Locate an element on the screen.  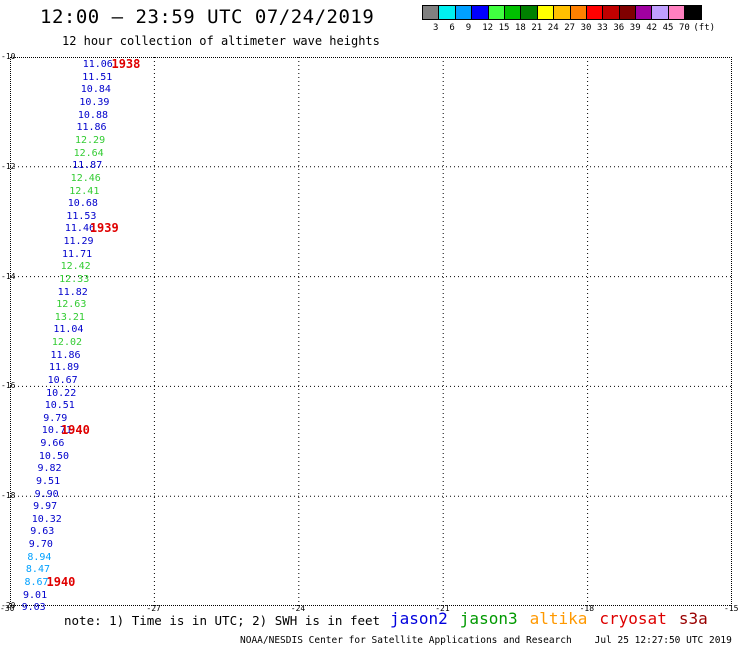
wave-height-value: 11.53 is located at coordinates (81, 216).